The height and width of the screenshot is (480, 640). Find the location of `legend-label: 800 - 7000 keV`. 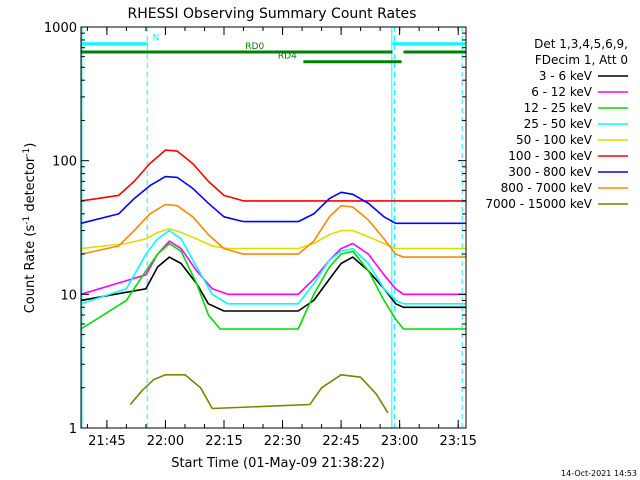

legend-label: 800 - 7000 keV is located at coordinates (547, 188).